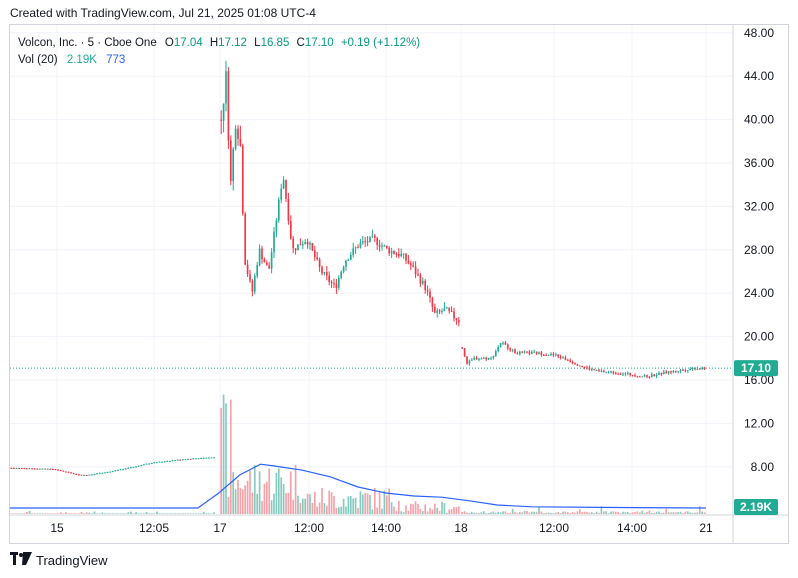 The image size is (798, 578). What do you see at coordinates (59, 560) in the screenshot?
I see `footer-brand: TradingView` at bounding box center [59, 560].